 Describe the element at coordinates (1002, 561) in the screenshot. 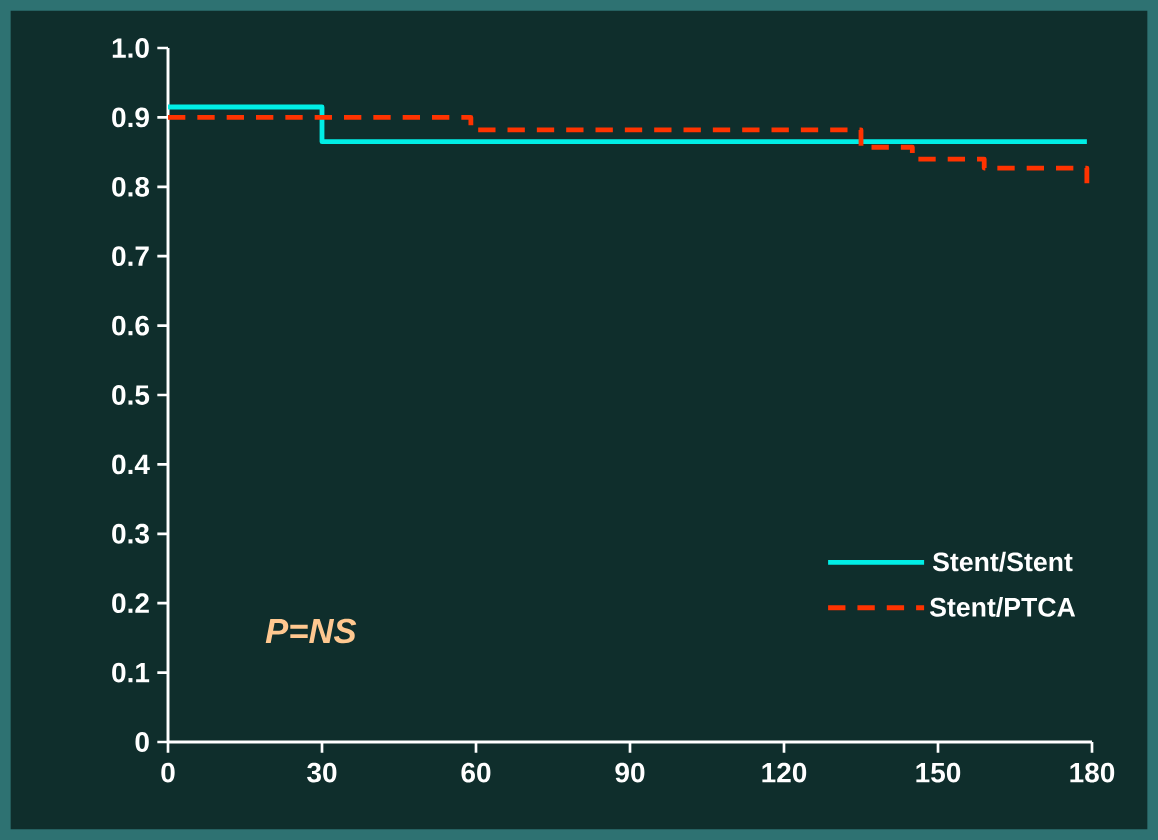

I see `legend-label: Stent/Stent` at that location.